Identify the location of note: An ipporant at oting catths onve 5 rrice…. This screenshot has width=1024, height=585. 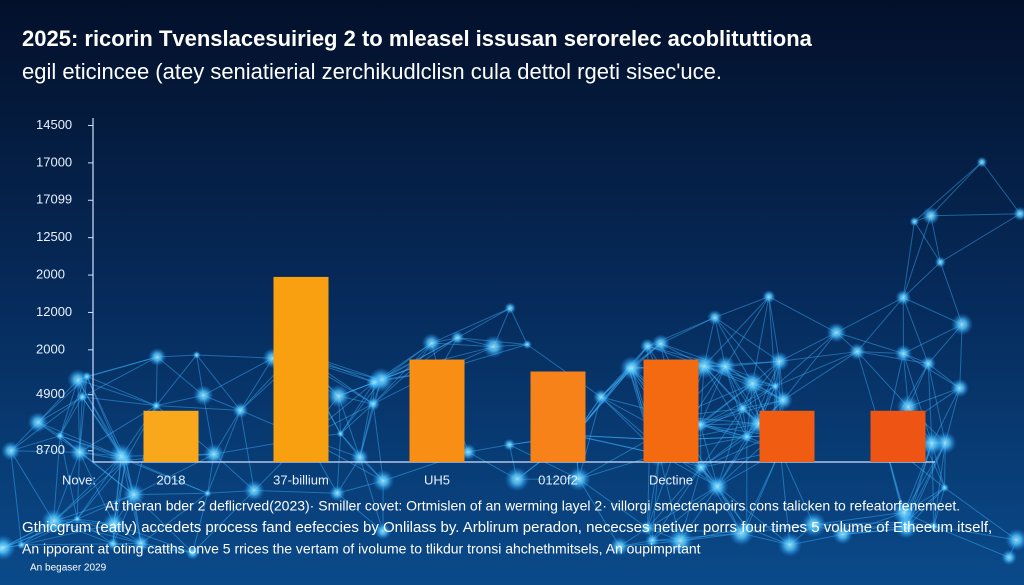
(361, 549).